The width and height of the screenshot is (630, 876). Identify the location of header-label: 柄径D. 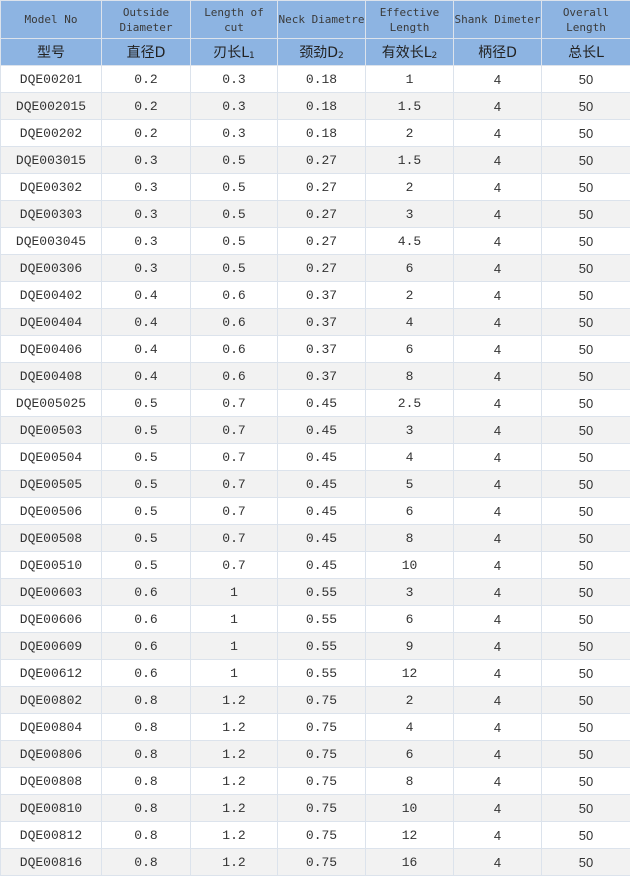
(497, 53).